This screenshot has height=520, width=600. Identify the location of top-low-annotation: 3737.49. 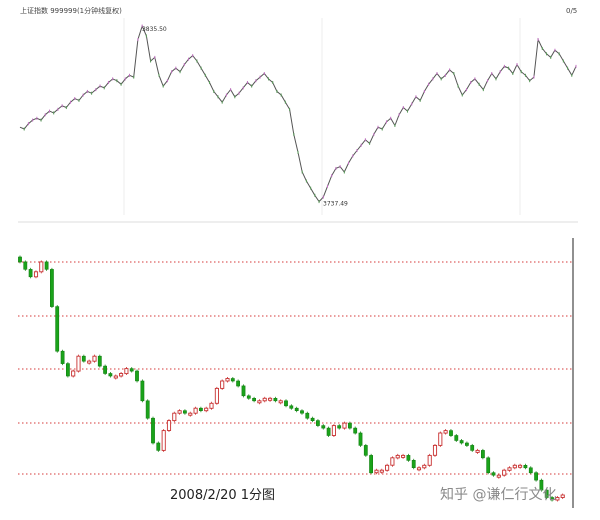
(335, 204).